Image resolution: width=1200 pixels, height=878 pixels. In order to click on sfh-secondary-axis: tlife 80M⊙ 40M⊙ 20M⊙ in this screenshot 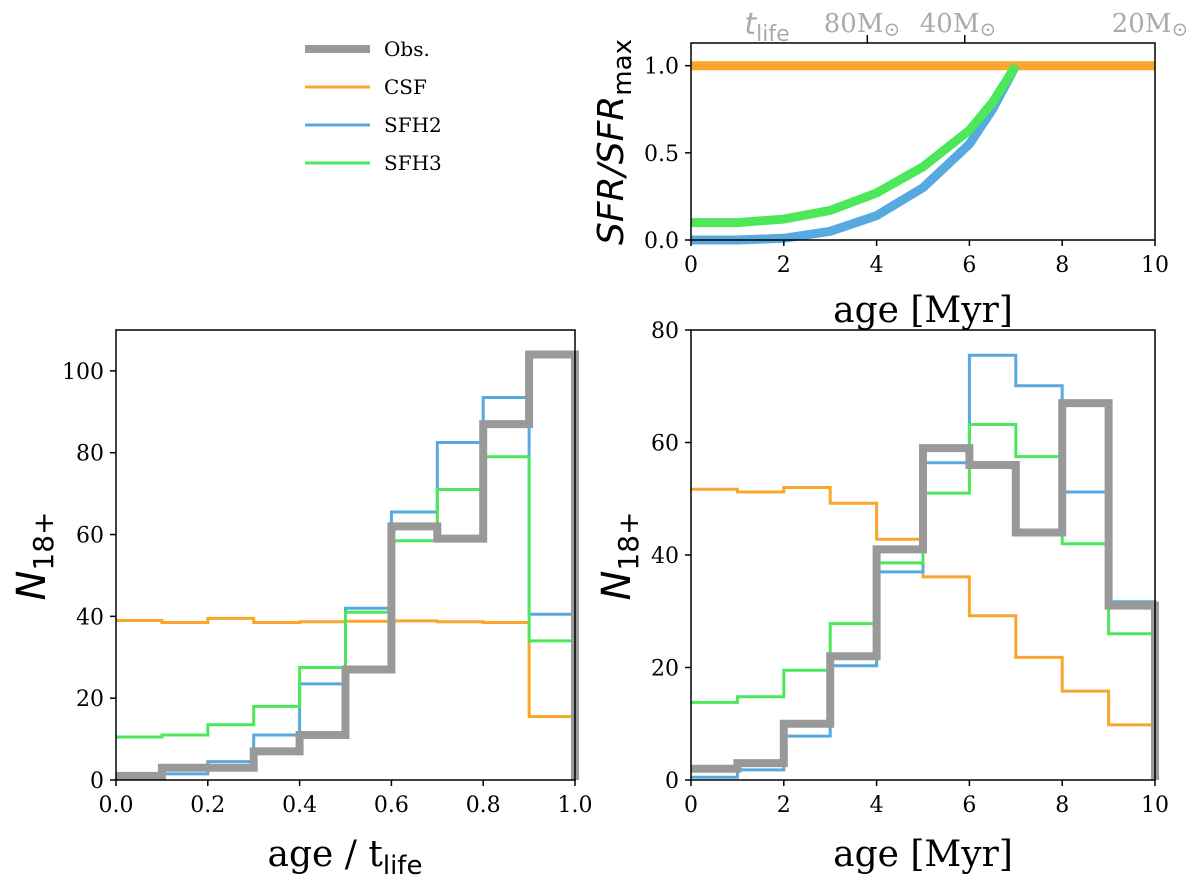, I will do `click(966, 27)`.